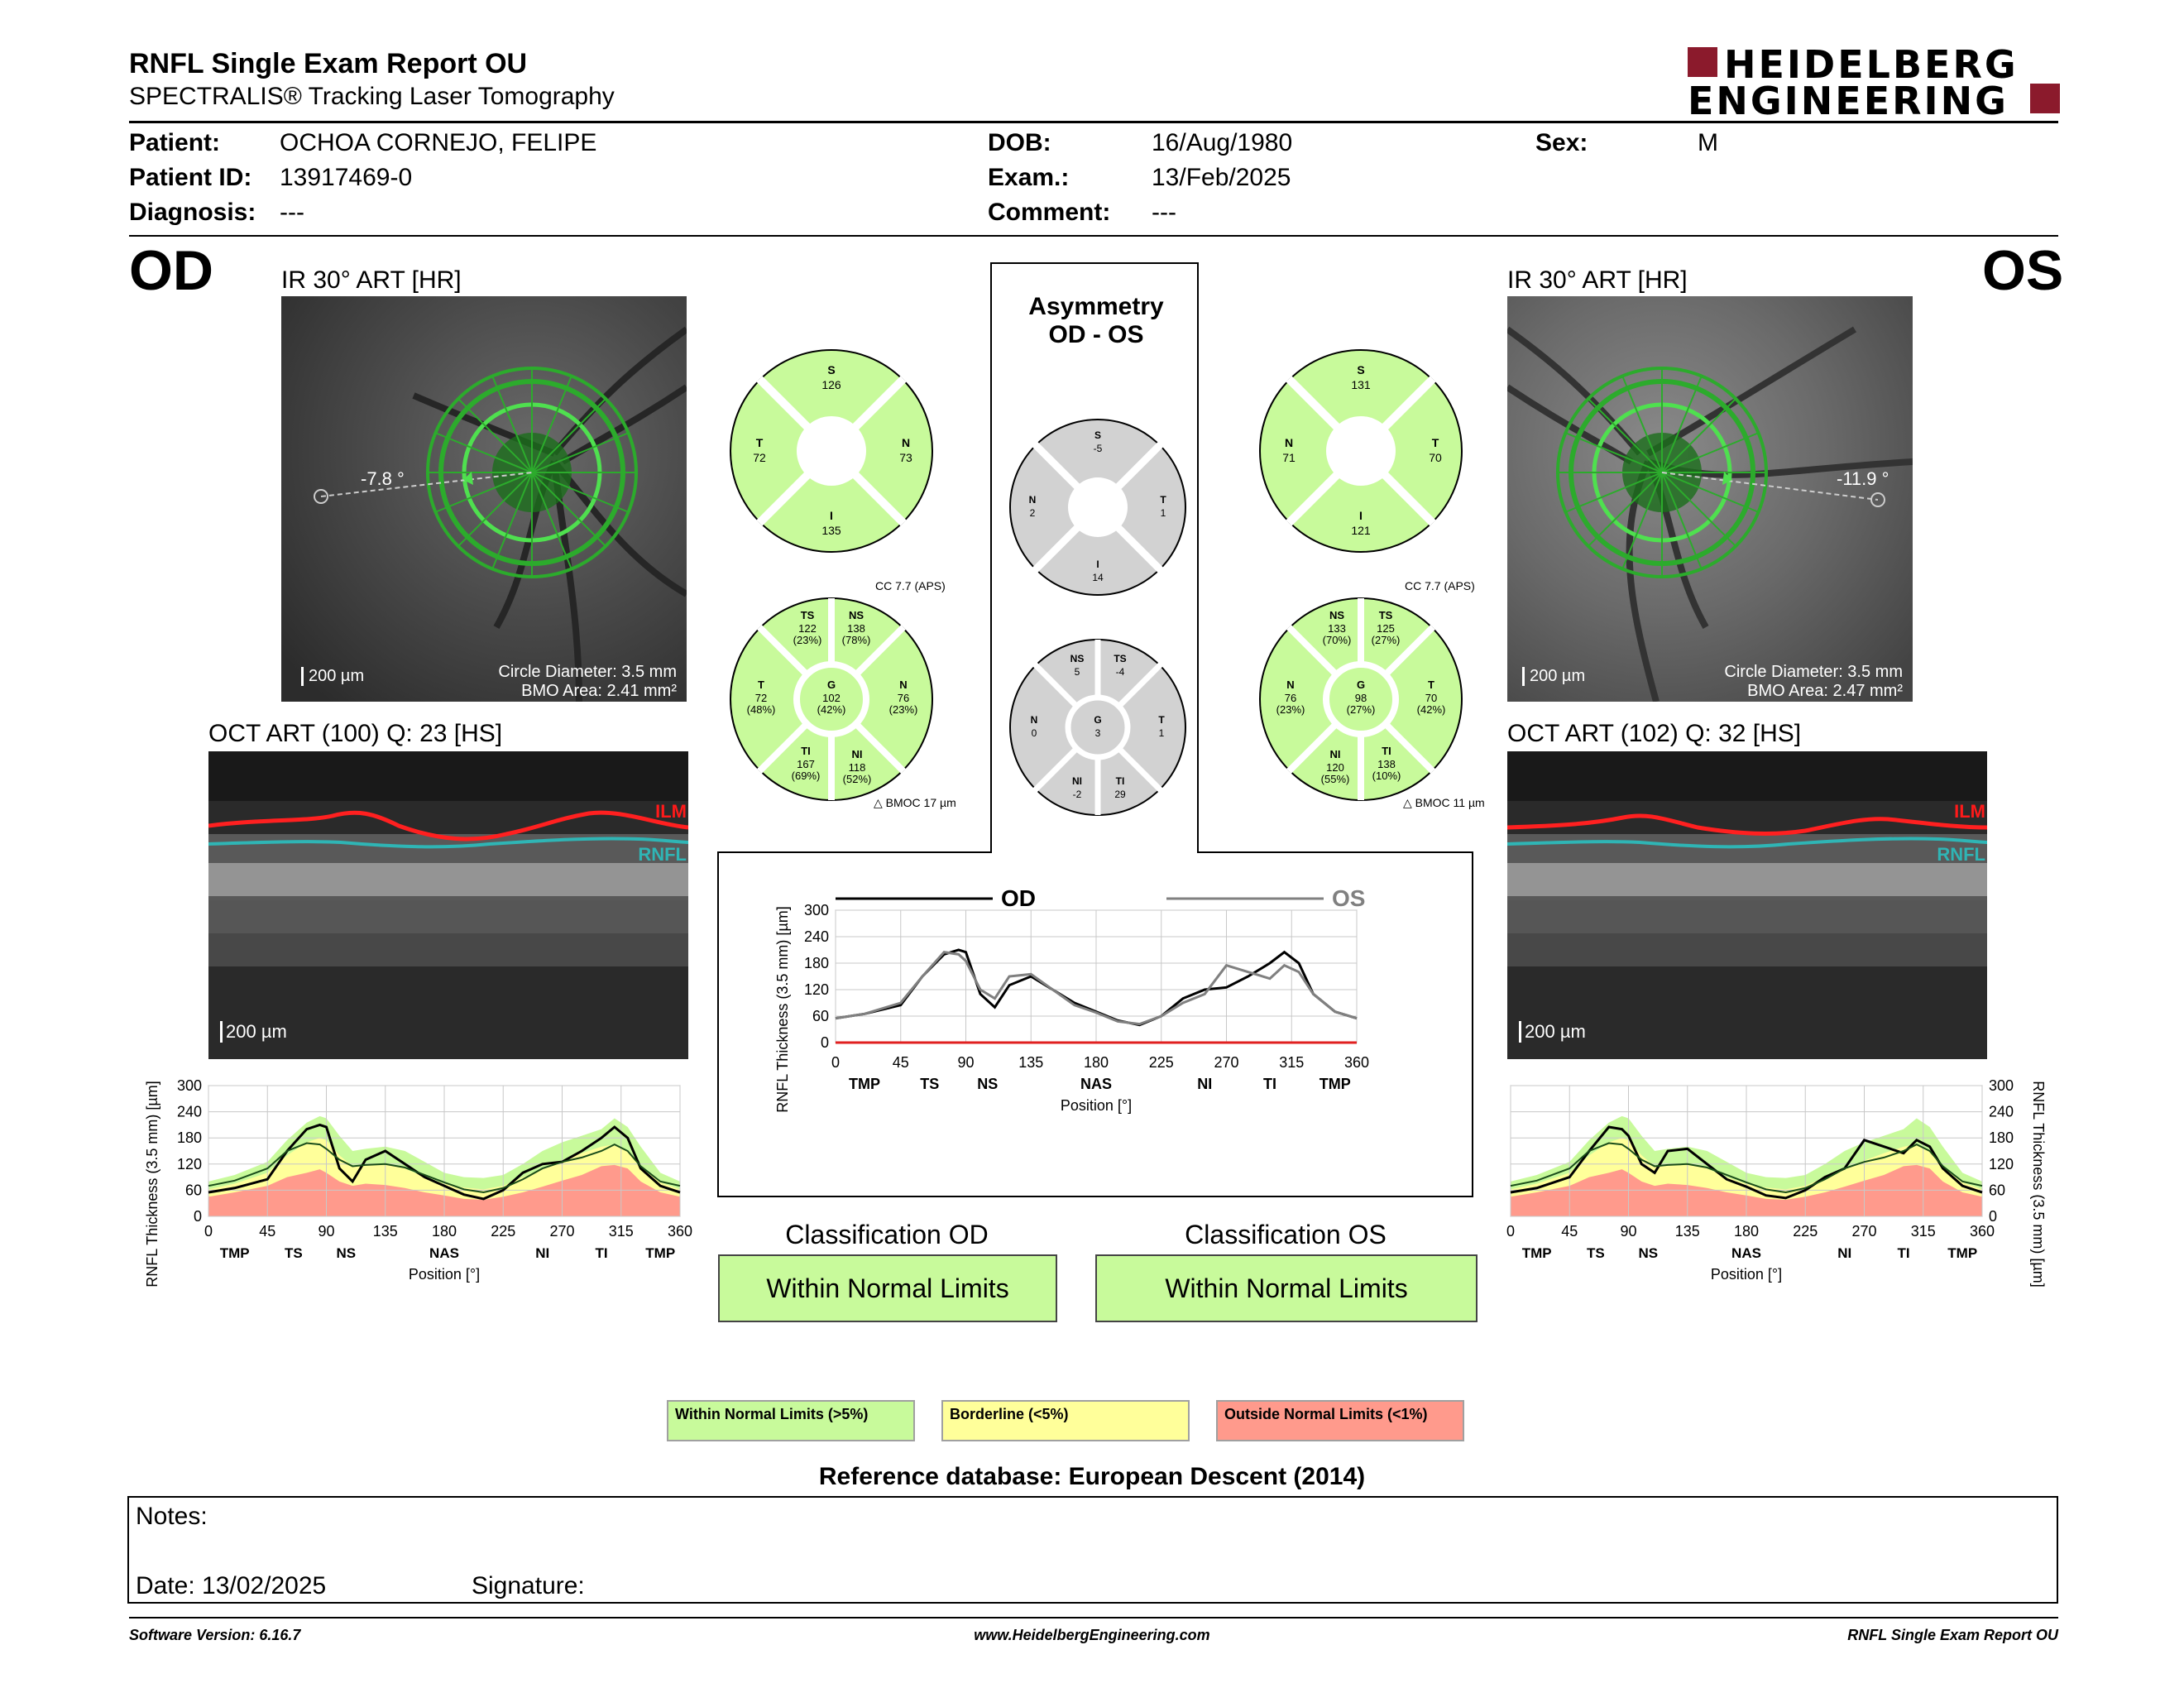  Describe the element at coordinates (1746, 1231) in the screenshot. I see `os-profile-xtick-label: 180` at that location.